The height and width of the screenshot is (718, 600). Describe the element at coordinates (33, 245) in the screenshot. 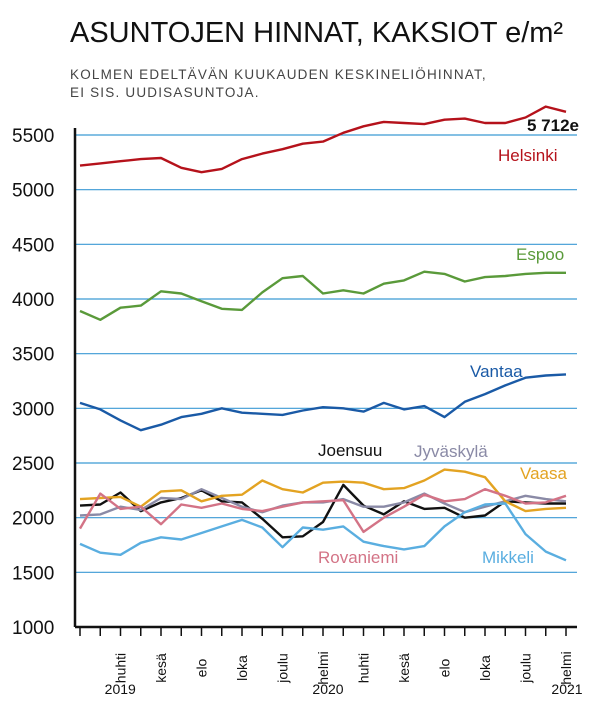

I see `y-tick-label: 4500` at that location.